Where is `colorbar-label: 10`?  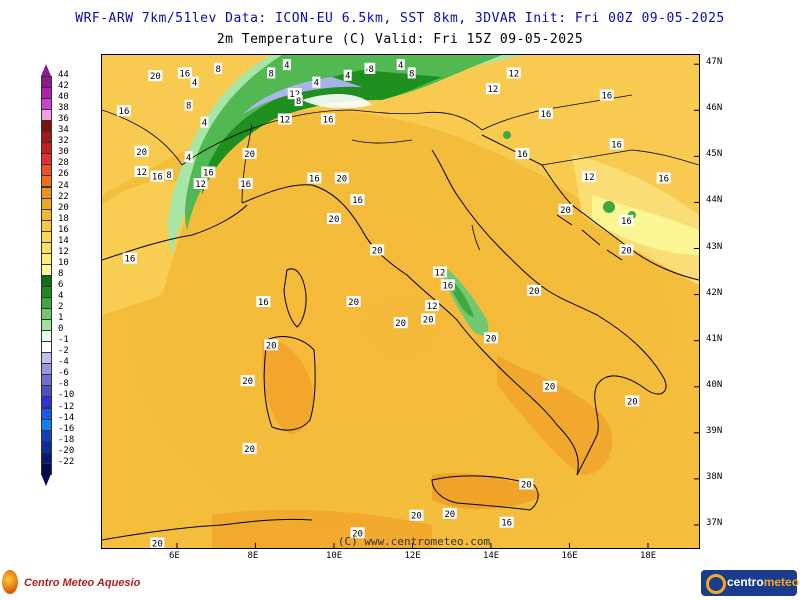
colorbar-label: 10 is located at coordinates (63, 262).